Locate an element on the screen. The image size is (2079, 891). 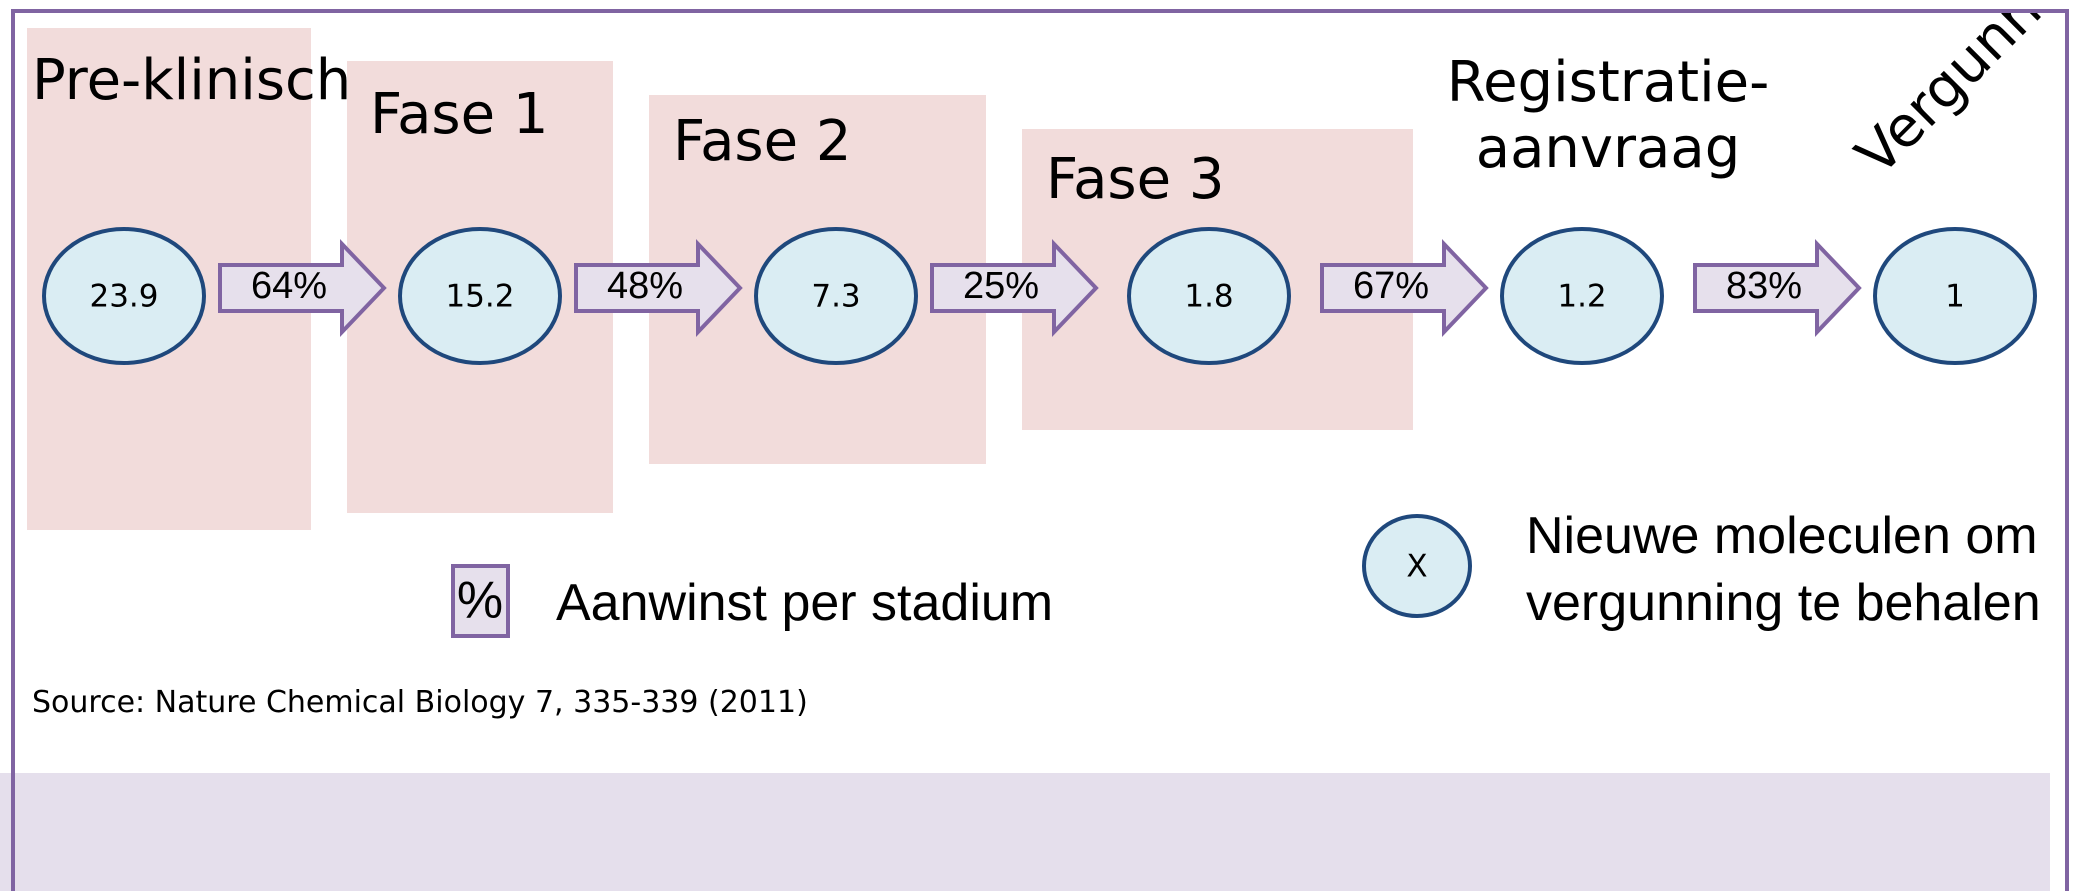
stage-label: Registratie- is located at coordinates (1608, 82).